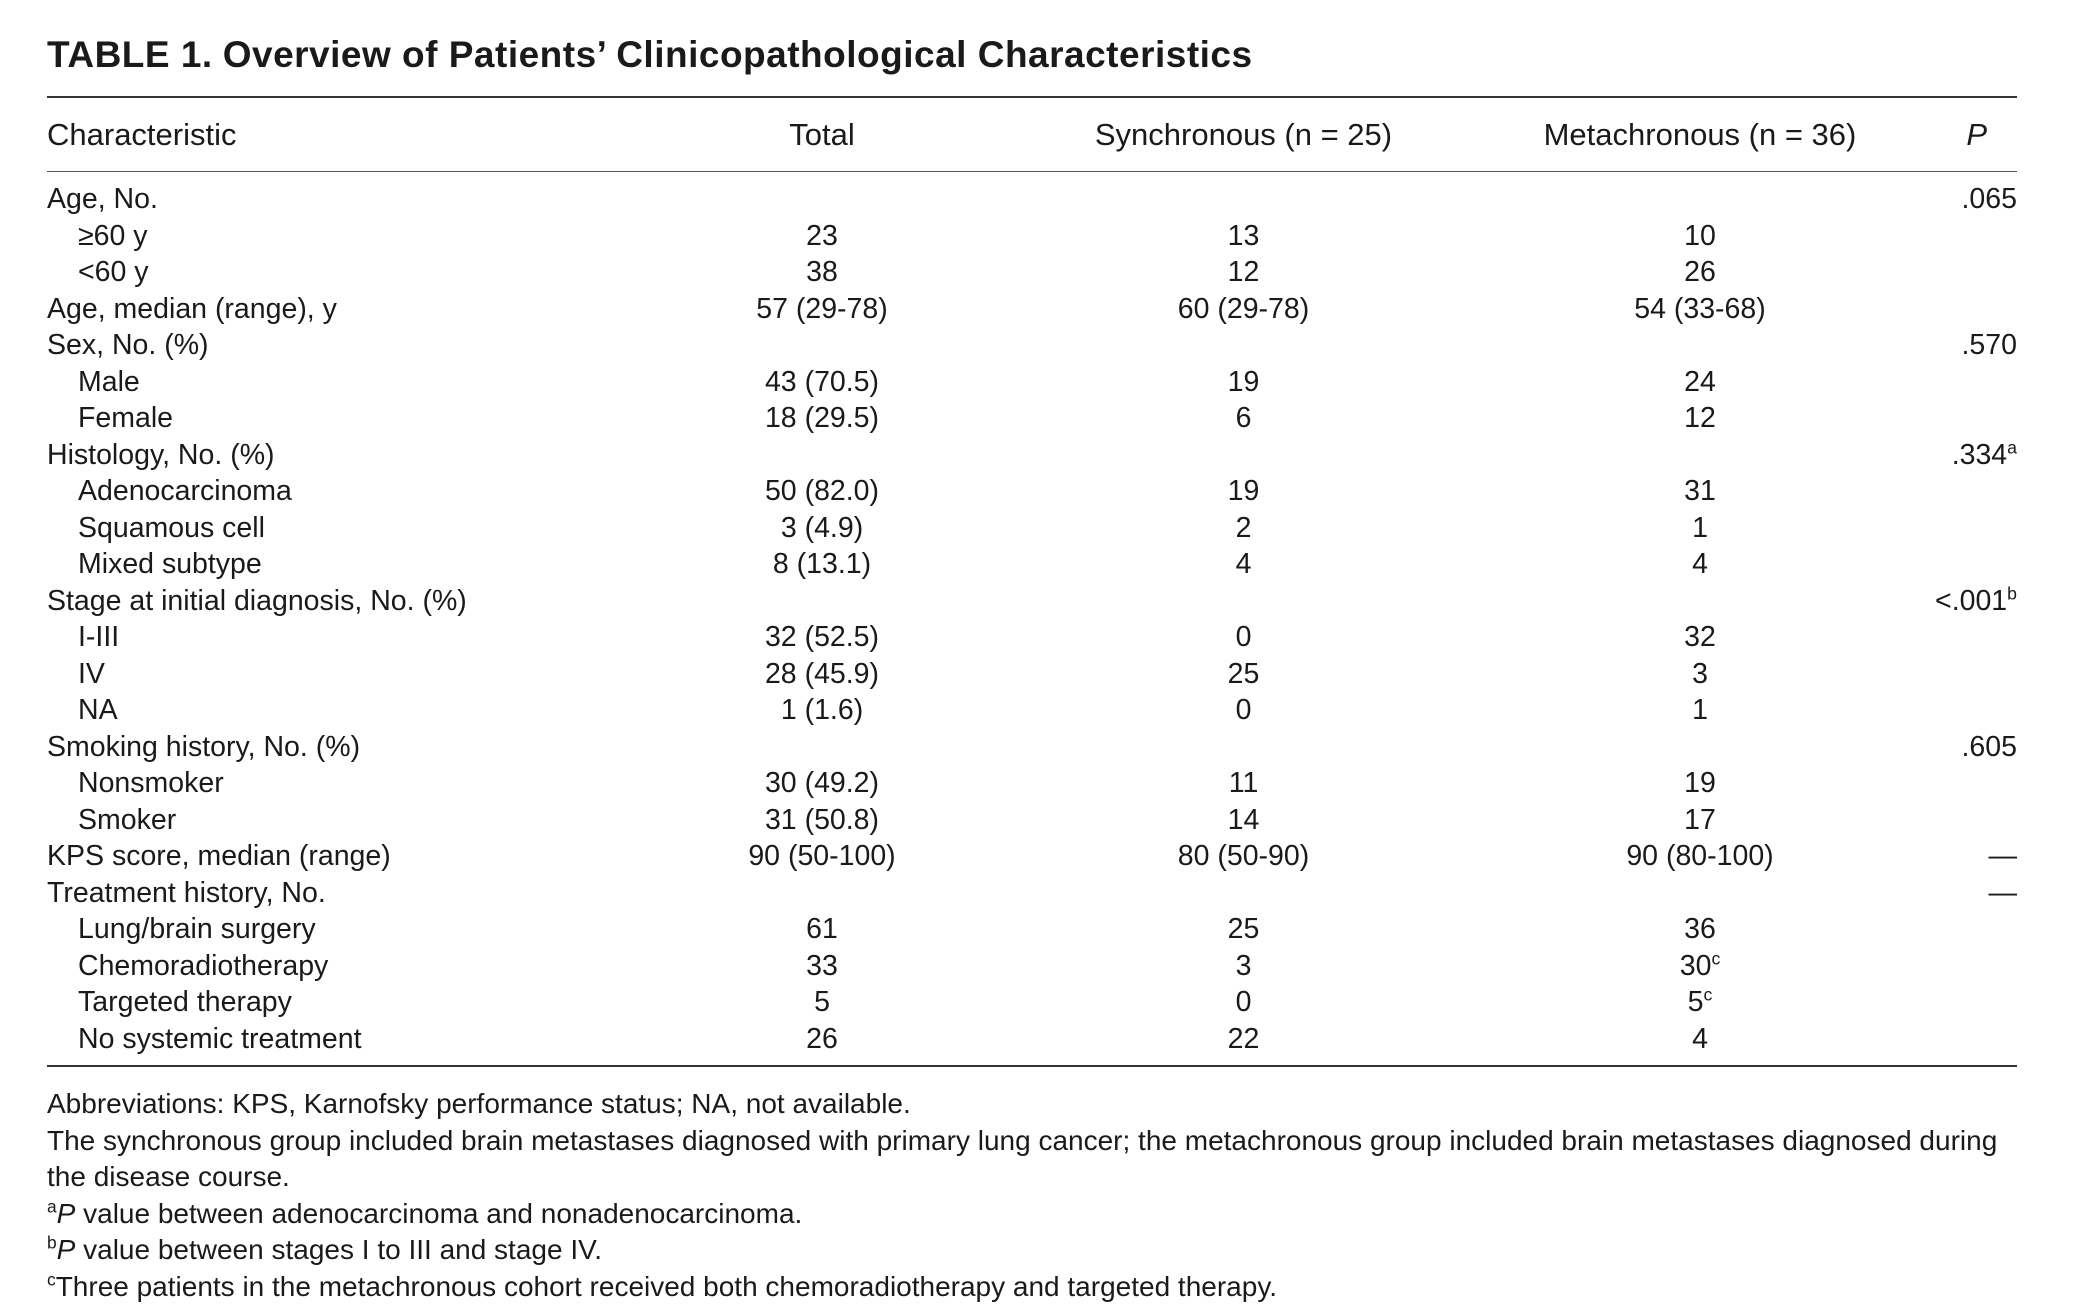 The height and width of the screenshot is (1305, 2077). What do you see at coordinates (1700, 134) in the screenshot?
I see `header-metachronous: Metachronous (n = 36)` at bounding box center [1700, 134].